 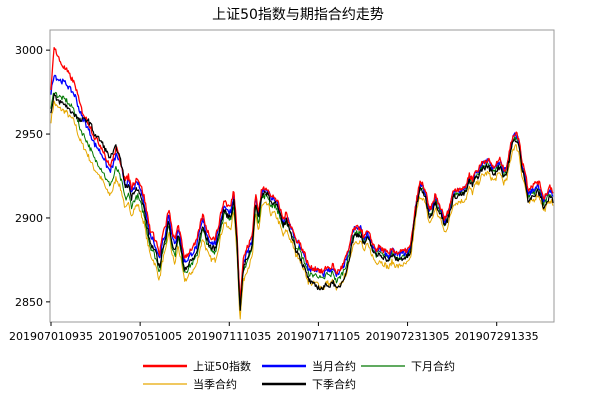 What do you see at coordinates (51, 336) in the screenshot?
I see `x-tick-label: 201907010935` at bounding box center [51, 336].